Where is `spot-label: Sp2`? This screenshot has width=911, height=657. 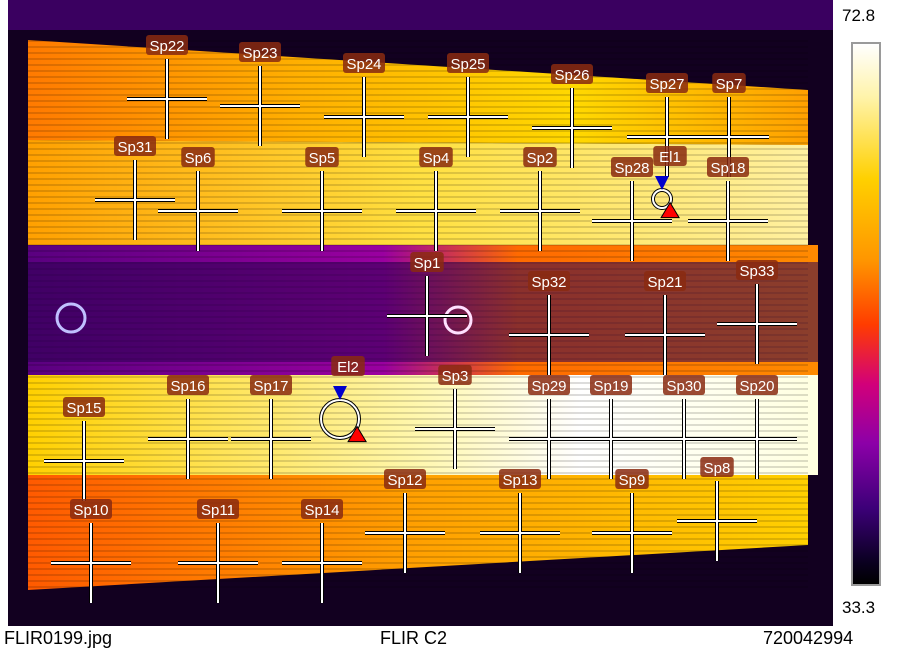
spot-label: Sp2 is located at coordinates (540, 158).